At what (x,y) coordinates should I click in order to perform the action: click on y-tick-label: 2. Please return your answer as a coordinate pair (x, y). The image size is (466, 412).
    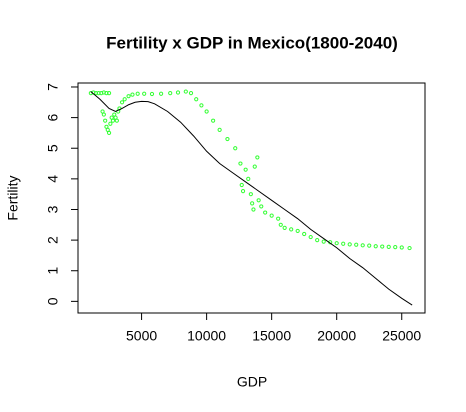
    Looking at the image, I should click on (53, 240).